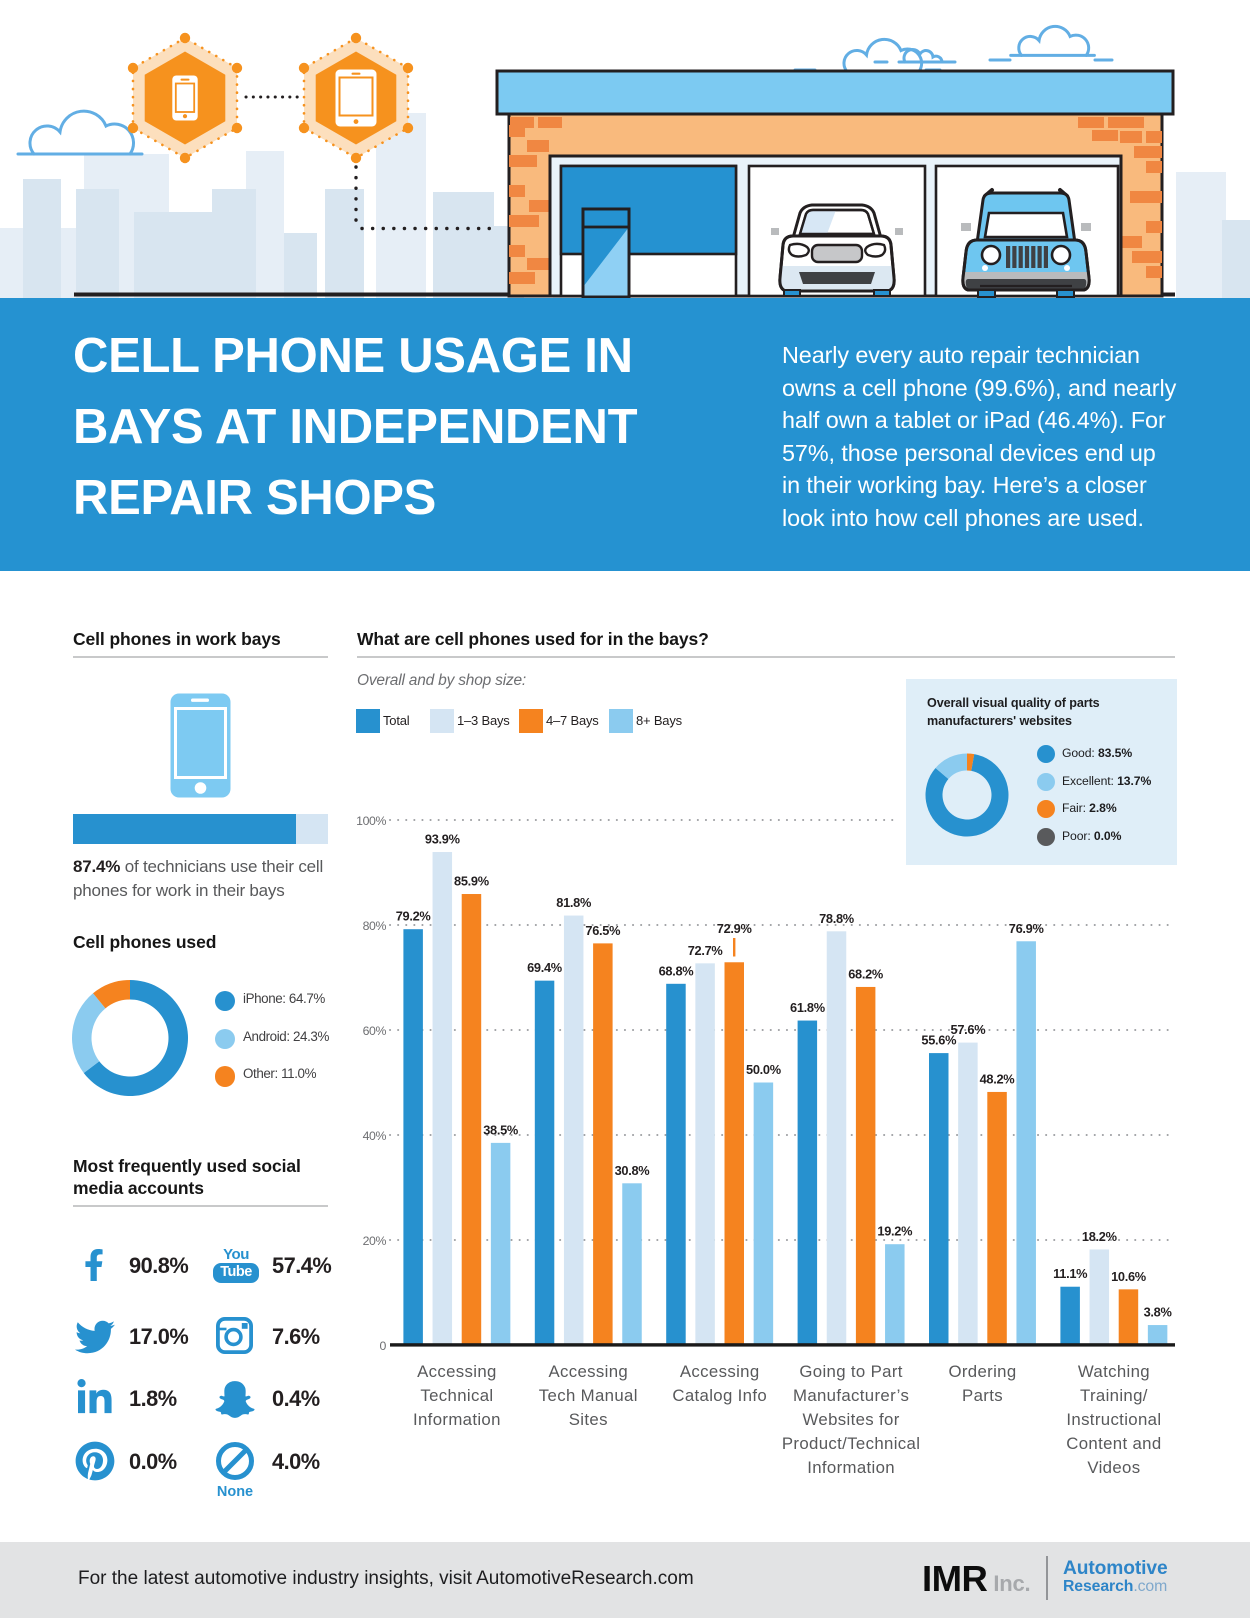 The image size is (1250, 1618). I want to click on svg-text: 78.8%, so click(837, 918).